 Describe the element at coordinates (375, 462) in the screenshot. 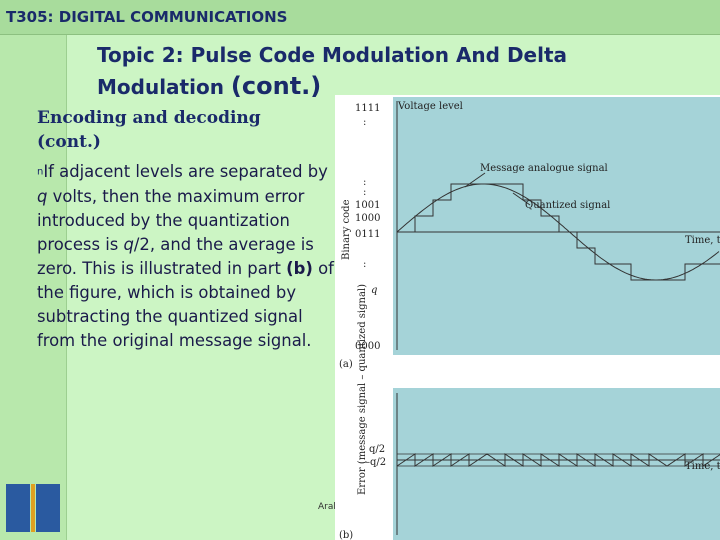

I see `lower-label: –q/2` at that location.